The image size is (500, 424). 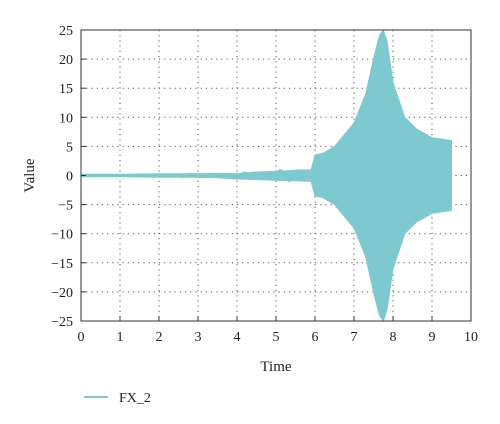 What do you see at coordinates (66, 89) in the screenshot?
I see `y-tick-label: 15` at bounding box center [66, 89].